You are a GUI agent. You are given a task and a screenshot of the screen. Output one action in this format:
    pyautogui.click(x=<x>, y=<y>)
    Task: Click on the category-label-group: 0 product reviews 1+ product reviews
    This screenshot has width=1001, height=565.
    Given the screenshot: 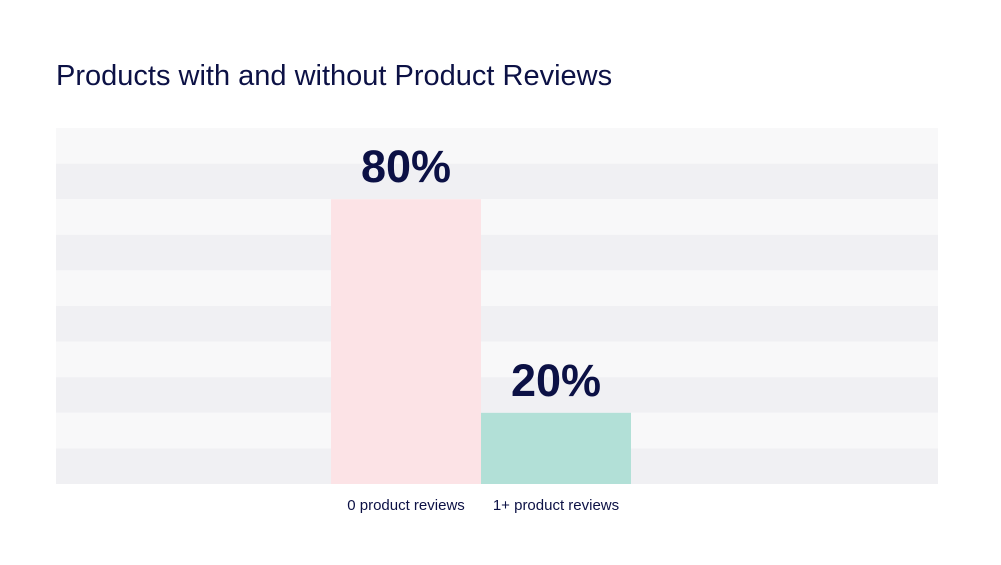 What is the action you would take?
    pyautogui.click(x=483, y=505)
    